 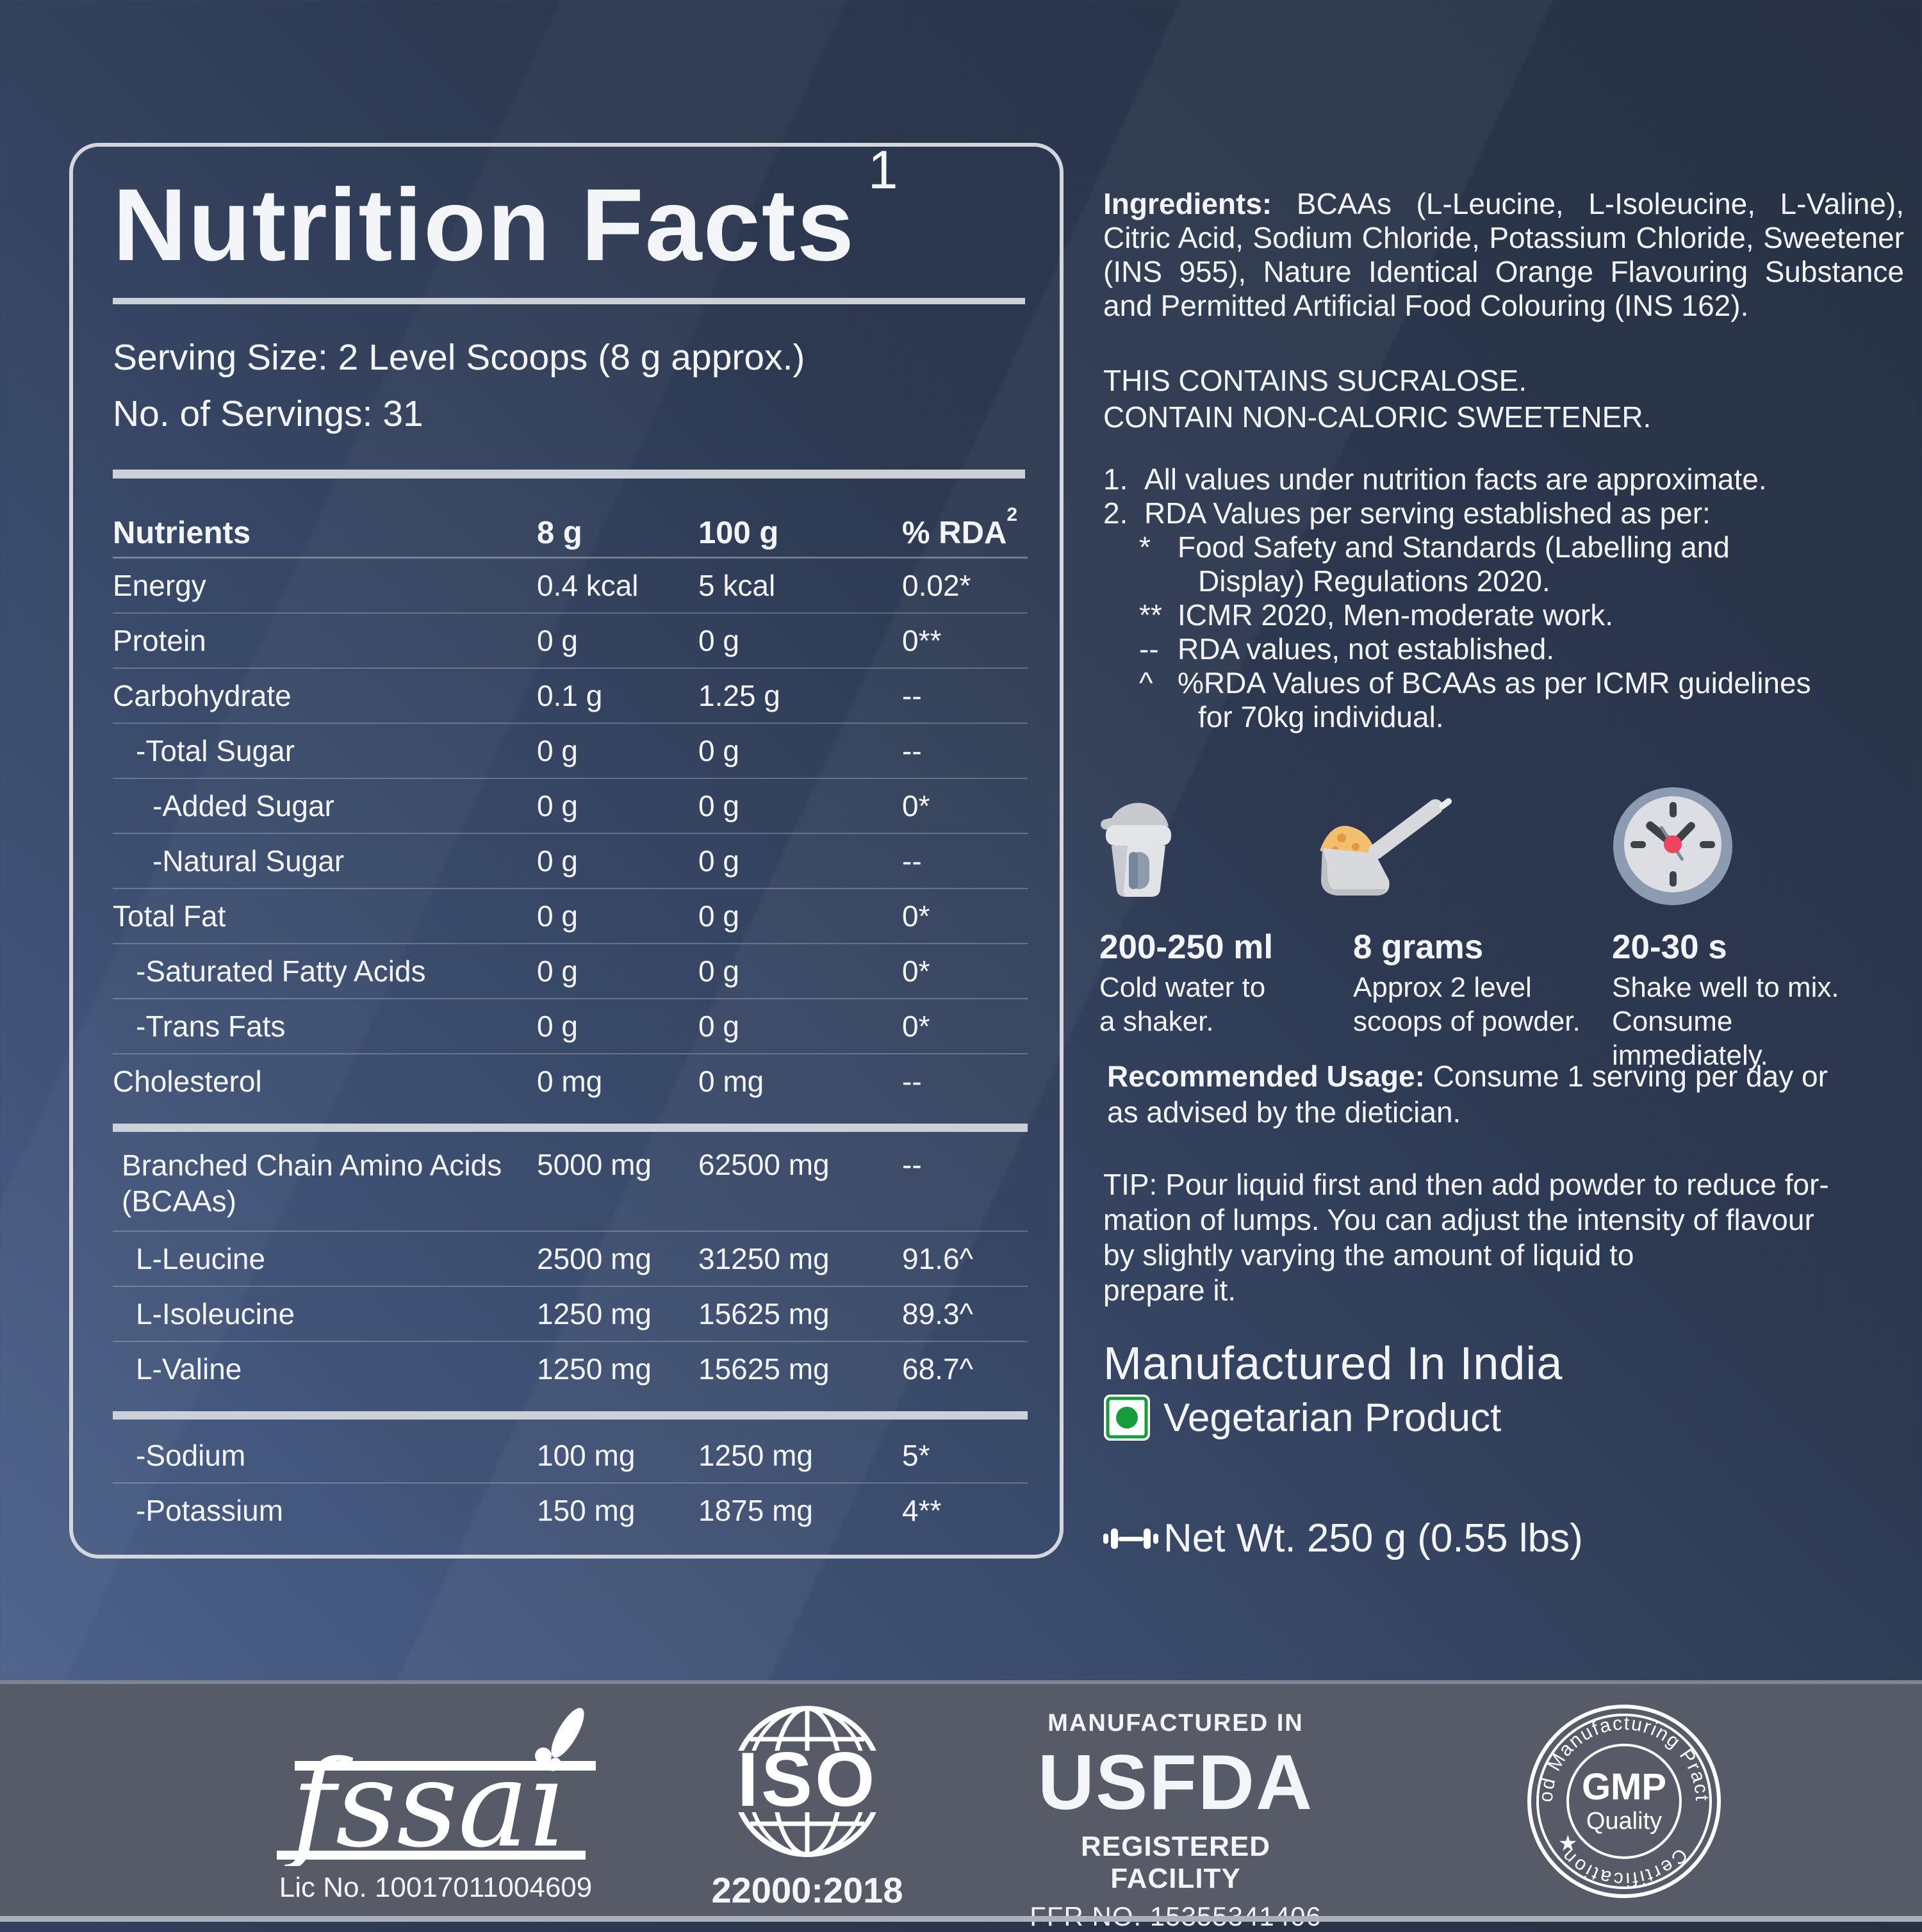 I want to click on table-row: Carbohydrate 0.1 g 1.25 g --, so click(x=571, y=696).